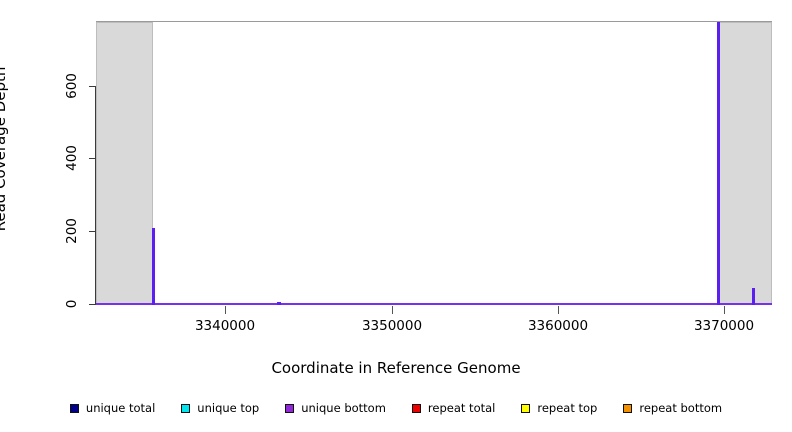  What do you see at coordinates (124, 163) in the screenshot?
I see `shaded-region-left` at bounding box center [124, 163].